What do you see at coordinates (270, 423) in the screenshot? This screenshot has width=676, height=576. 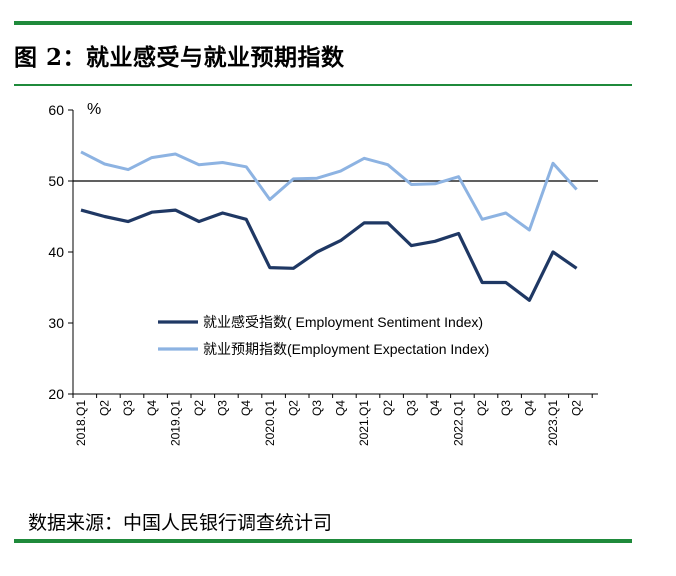 I see `x-tick-label: 2020.Q1` at bounding box center [270, 423].